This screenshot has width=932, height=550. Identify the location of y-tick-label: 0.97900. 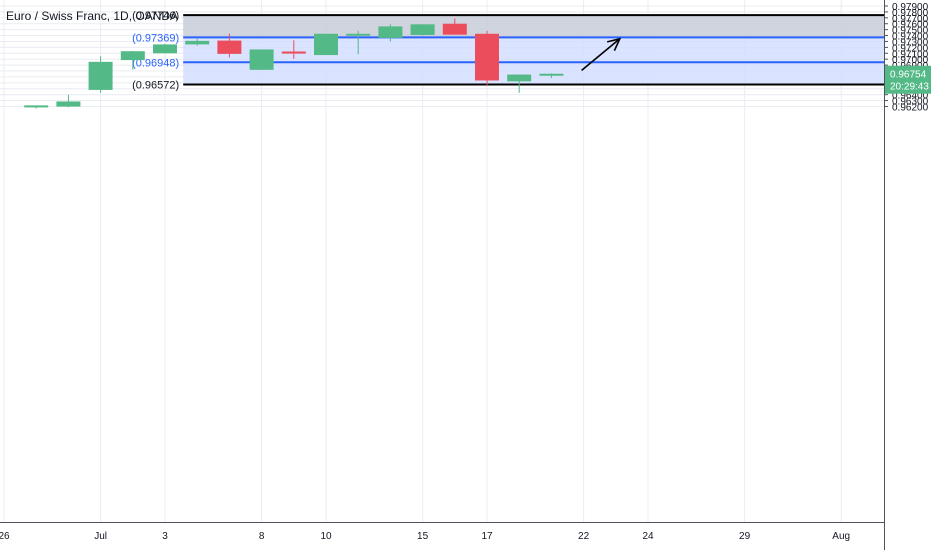
(910, 7).